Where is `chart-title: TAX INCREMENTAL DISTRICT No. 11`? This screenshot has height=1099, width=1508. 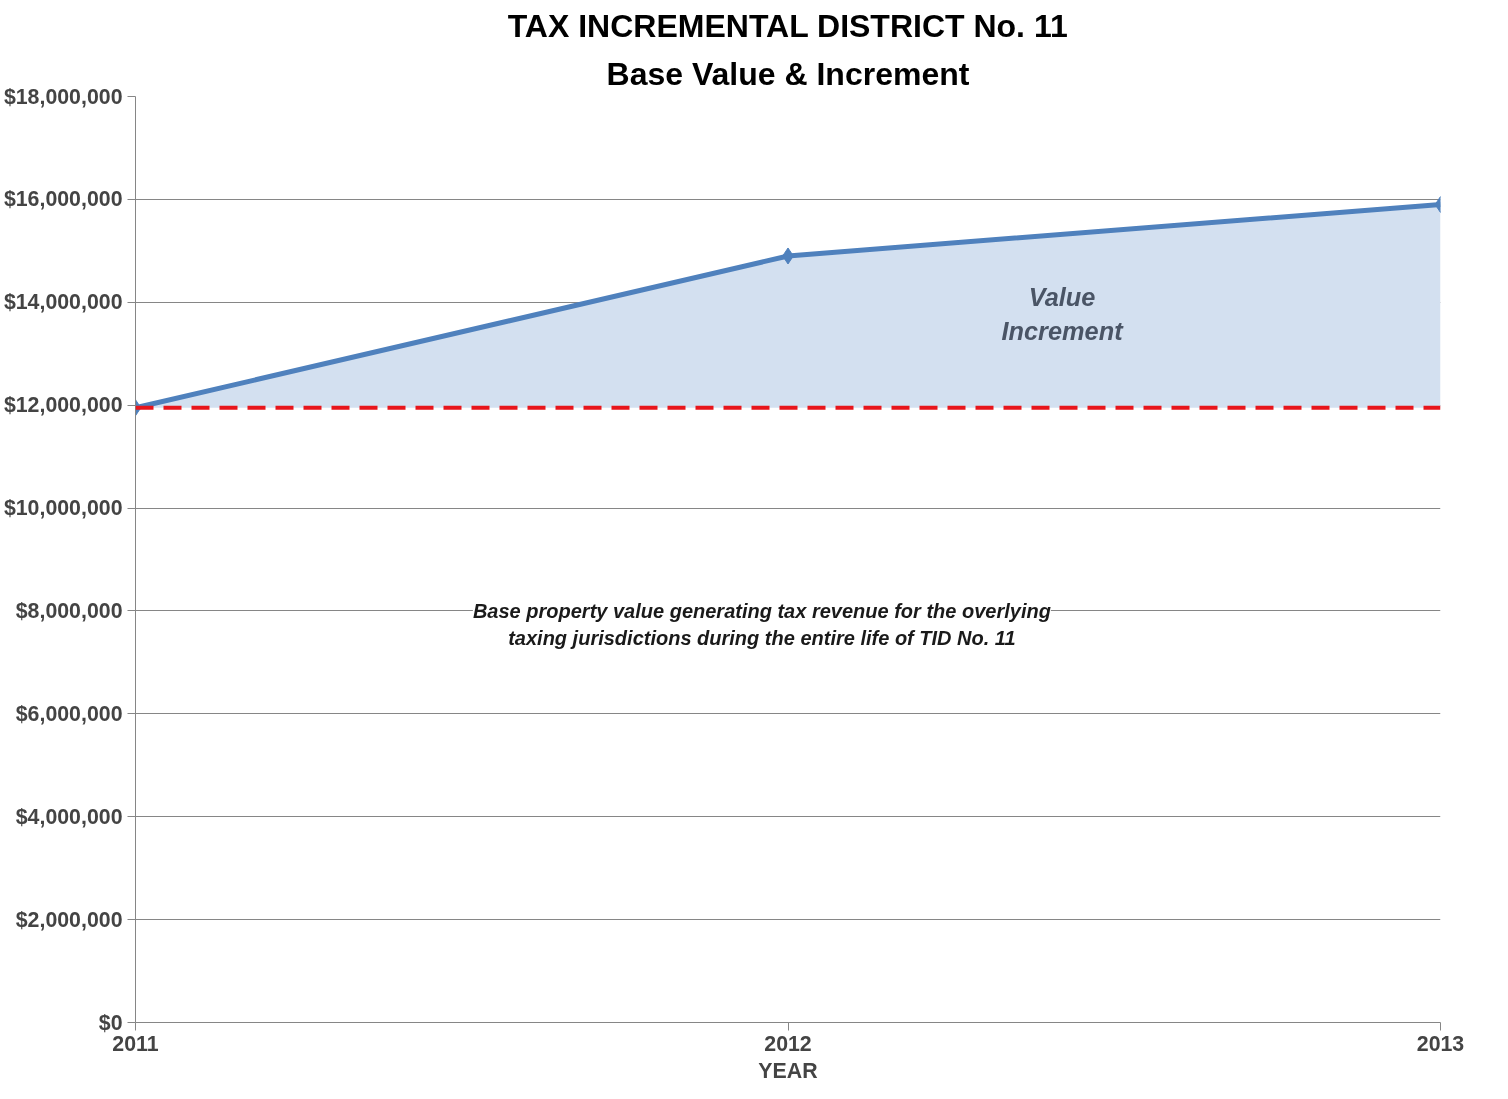
chart-title: TAX INCREMENTAL DISTRICT No. 11 is located at coordinates (787, 25).